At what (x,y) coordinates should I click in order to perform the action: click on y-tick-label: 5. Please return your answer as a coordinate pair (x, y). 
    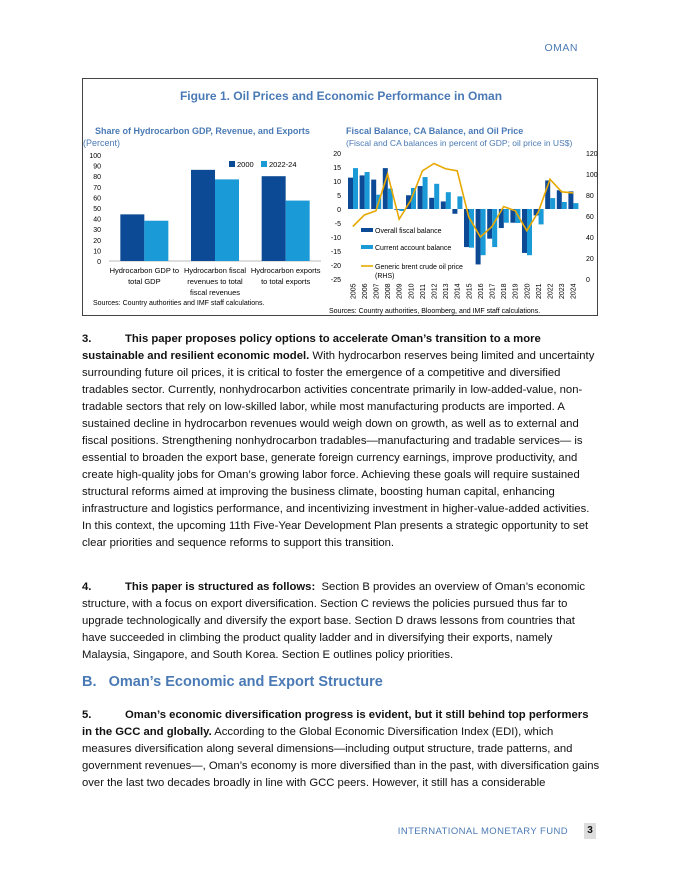
    Looking at the image, I should click on (339, 196).